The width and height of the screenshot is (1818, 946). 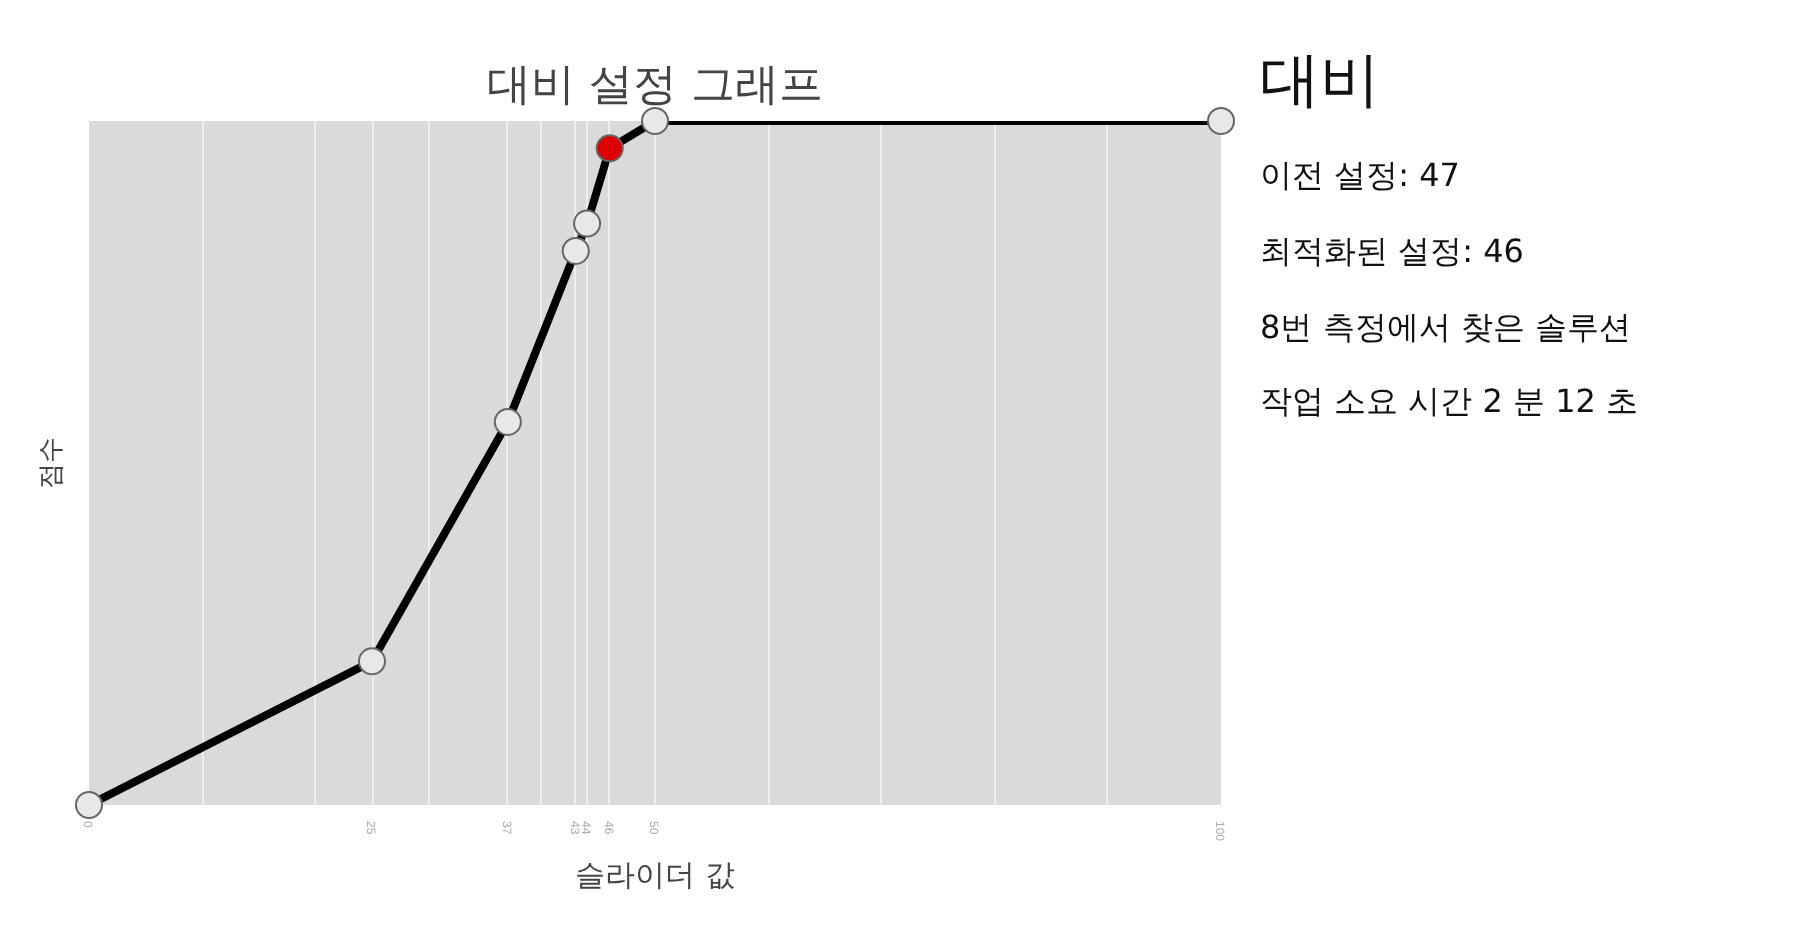 What do you see at coordinates (1449, 402) in the screenshot?
I see `text: 작업 소요 시간 2 분 12 초` at bounding box center [1449, 402].